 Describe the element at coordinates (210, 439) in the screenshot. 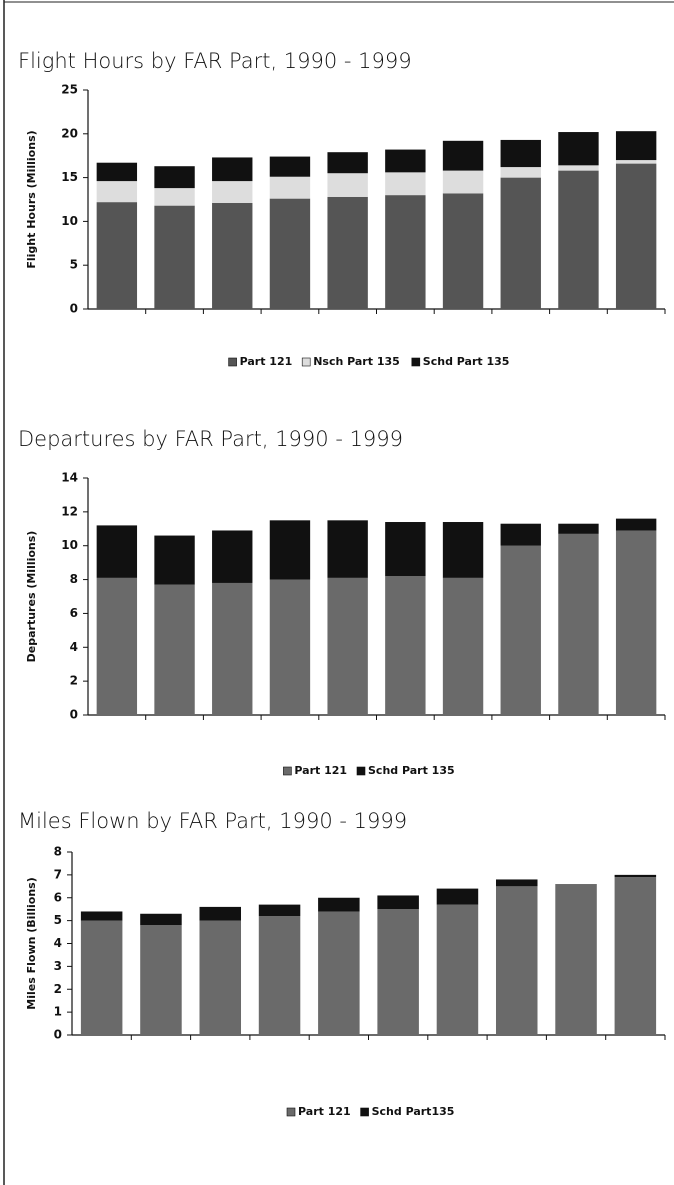

I see `chart-title: Departures by FAR Part, 1990 - 1999` at that location.